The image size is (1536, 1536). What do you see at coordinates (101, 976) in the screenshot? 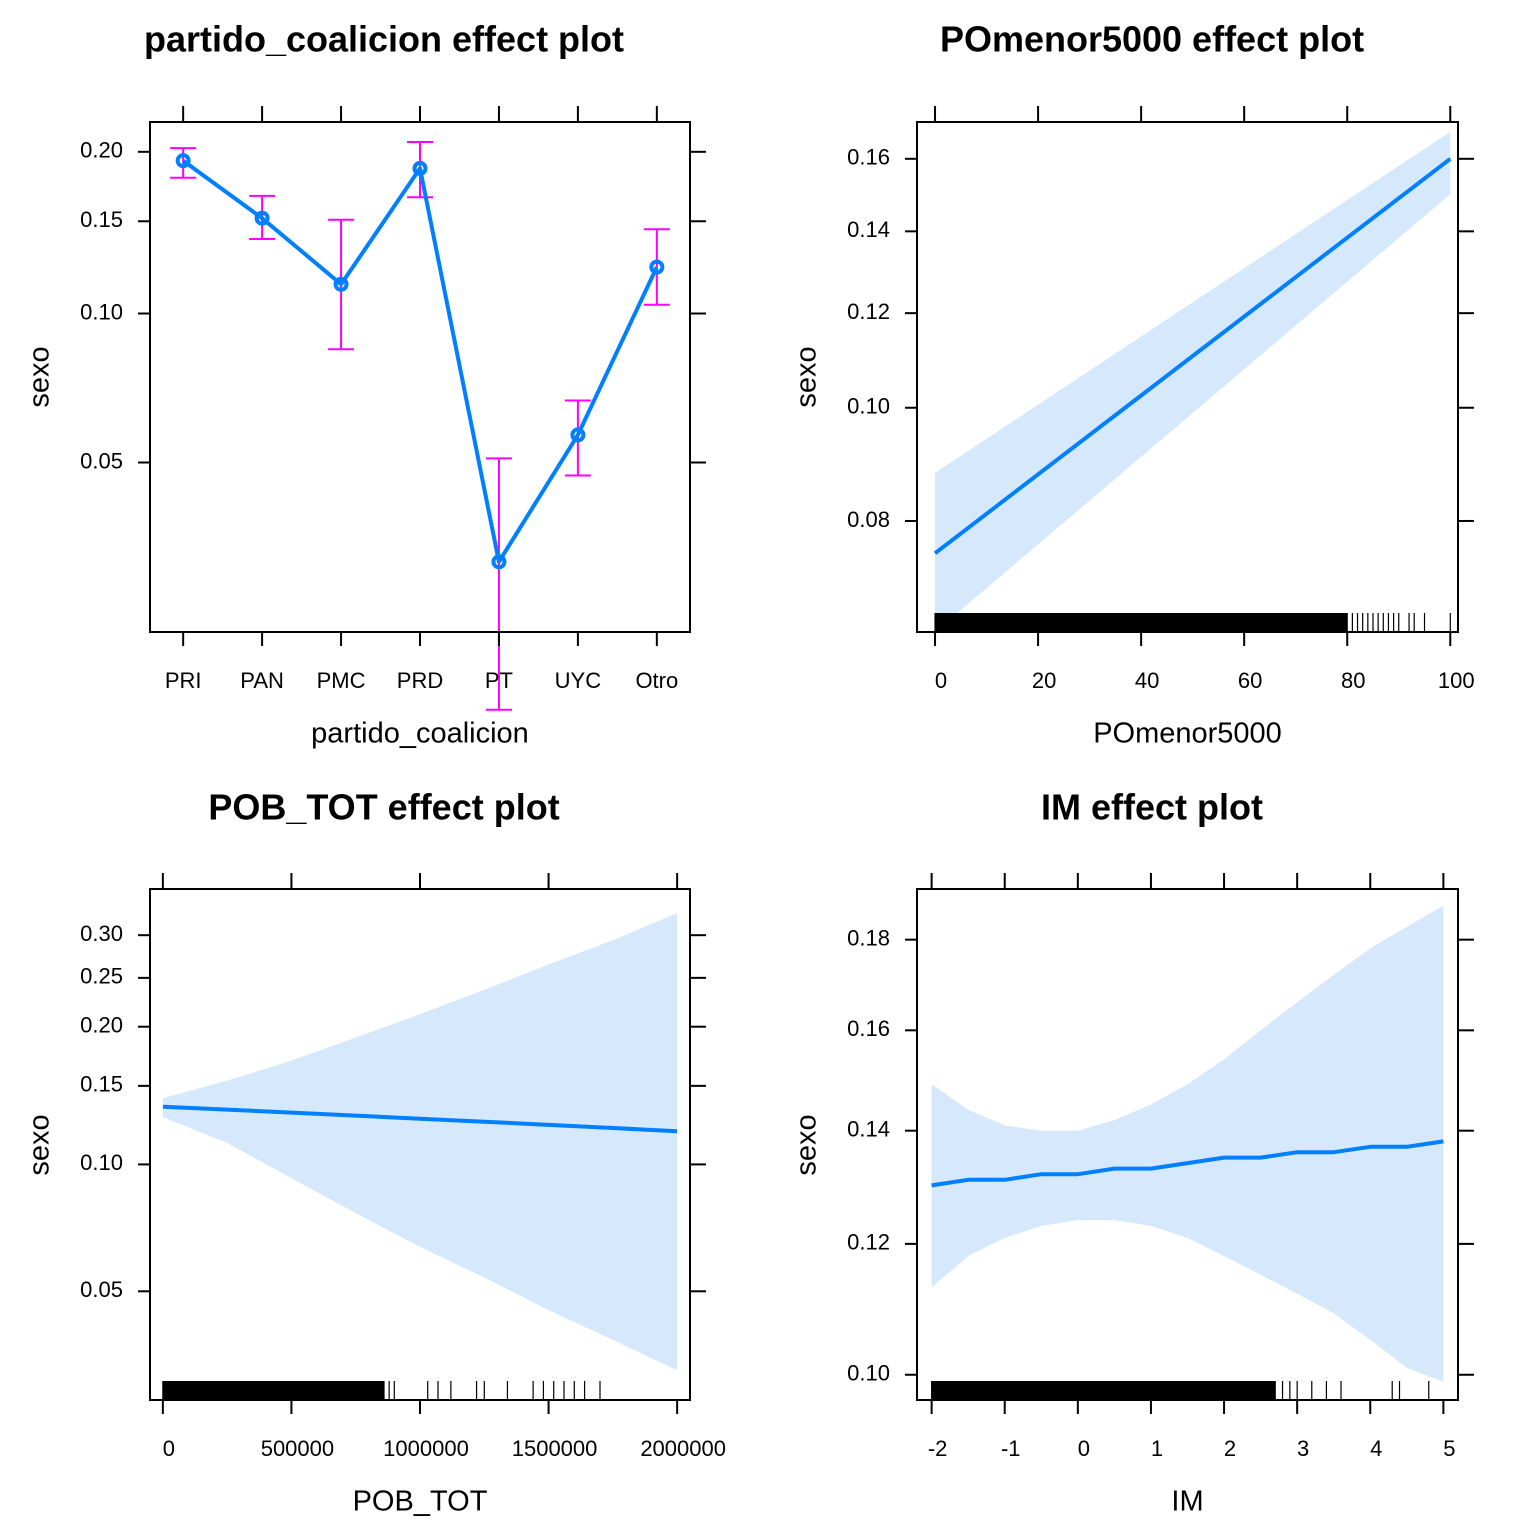
I see `y-tick-label: 0.25` at bounding box center [101, 976].